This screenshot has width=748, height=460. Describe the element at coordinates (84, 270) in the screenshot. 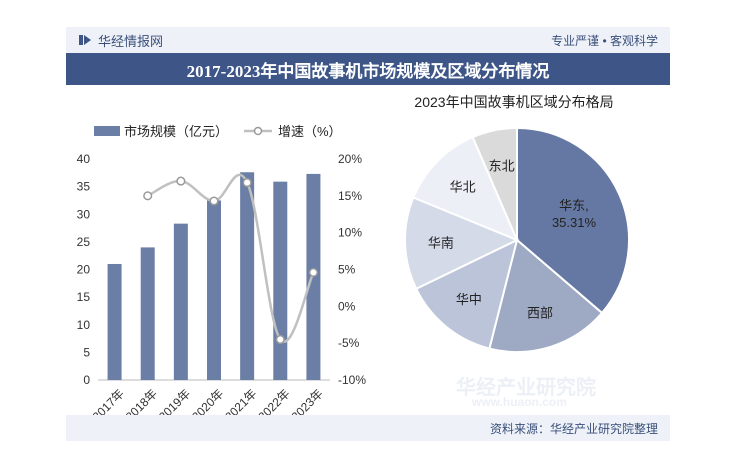

I see `y-left-tick-label: 20` at that location.